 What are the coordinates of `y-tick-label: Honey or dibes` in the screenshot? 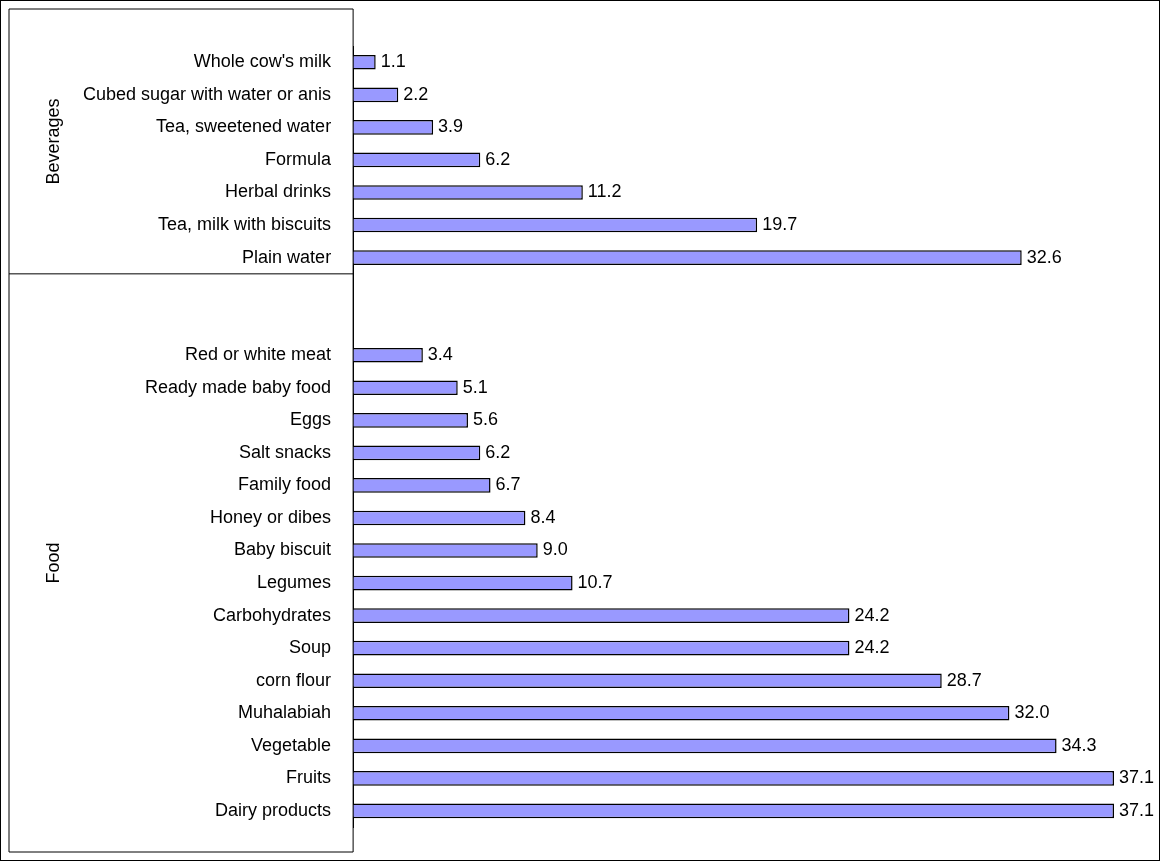 It's located at (271, 516).